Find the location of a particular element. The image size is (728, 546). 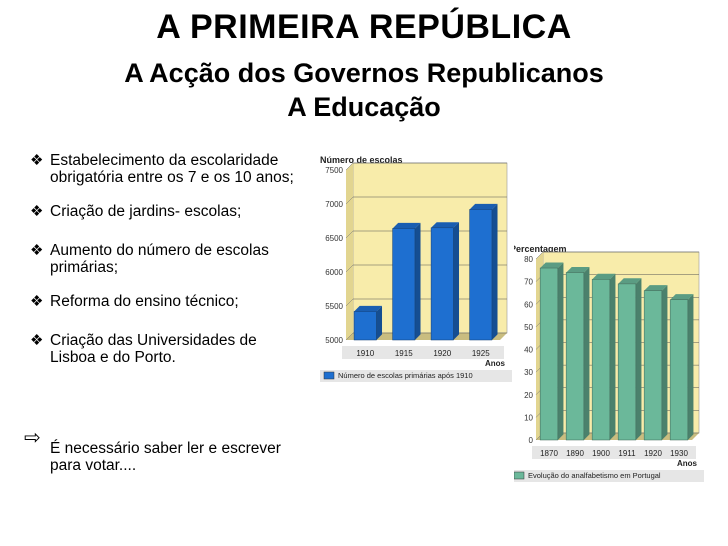

x-tick-label: 1925 is located at coordinates (481, 353).